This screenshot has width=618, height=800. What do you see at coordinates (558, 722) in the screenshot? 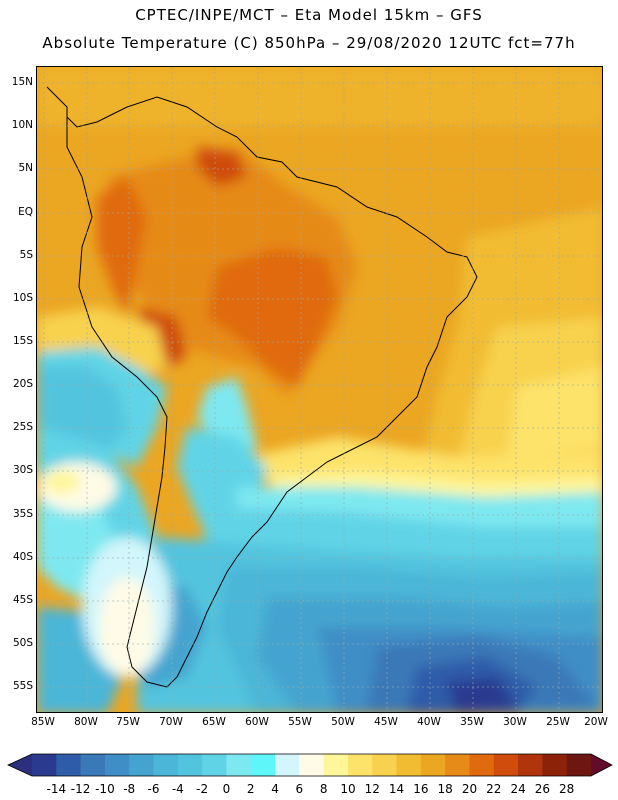
I see `lon-label: 25W` at bounding box center [558, 722].